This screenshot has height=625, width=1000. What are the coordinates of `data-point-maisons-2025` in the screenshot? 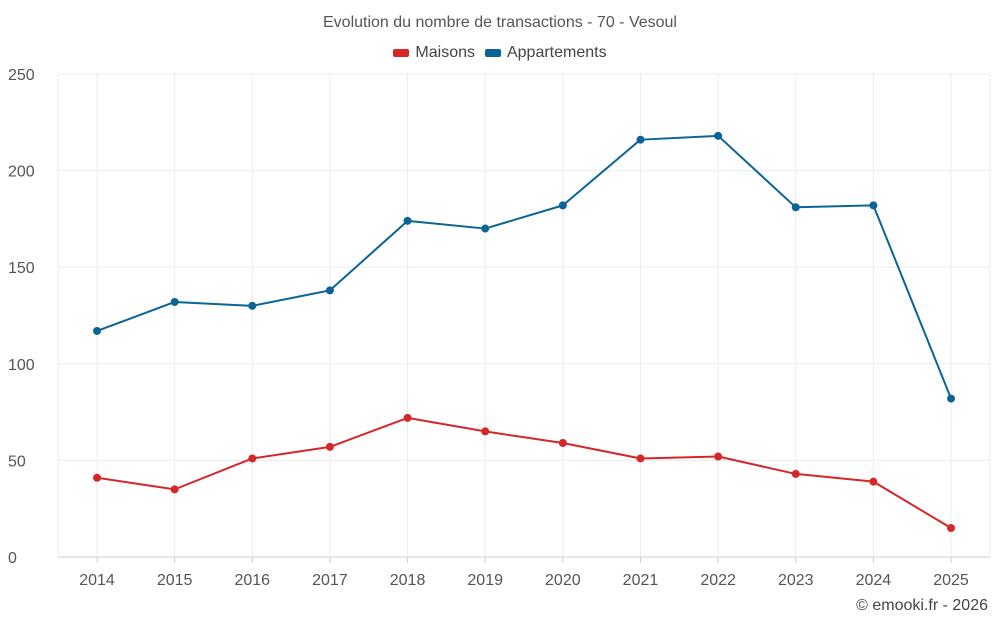 It's located at (951, 528).